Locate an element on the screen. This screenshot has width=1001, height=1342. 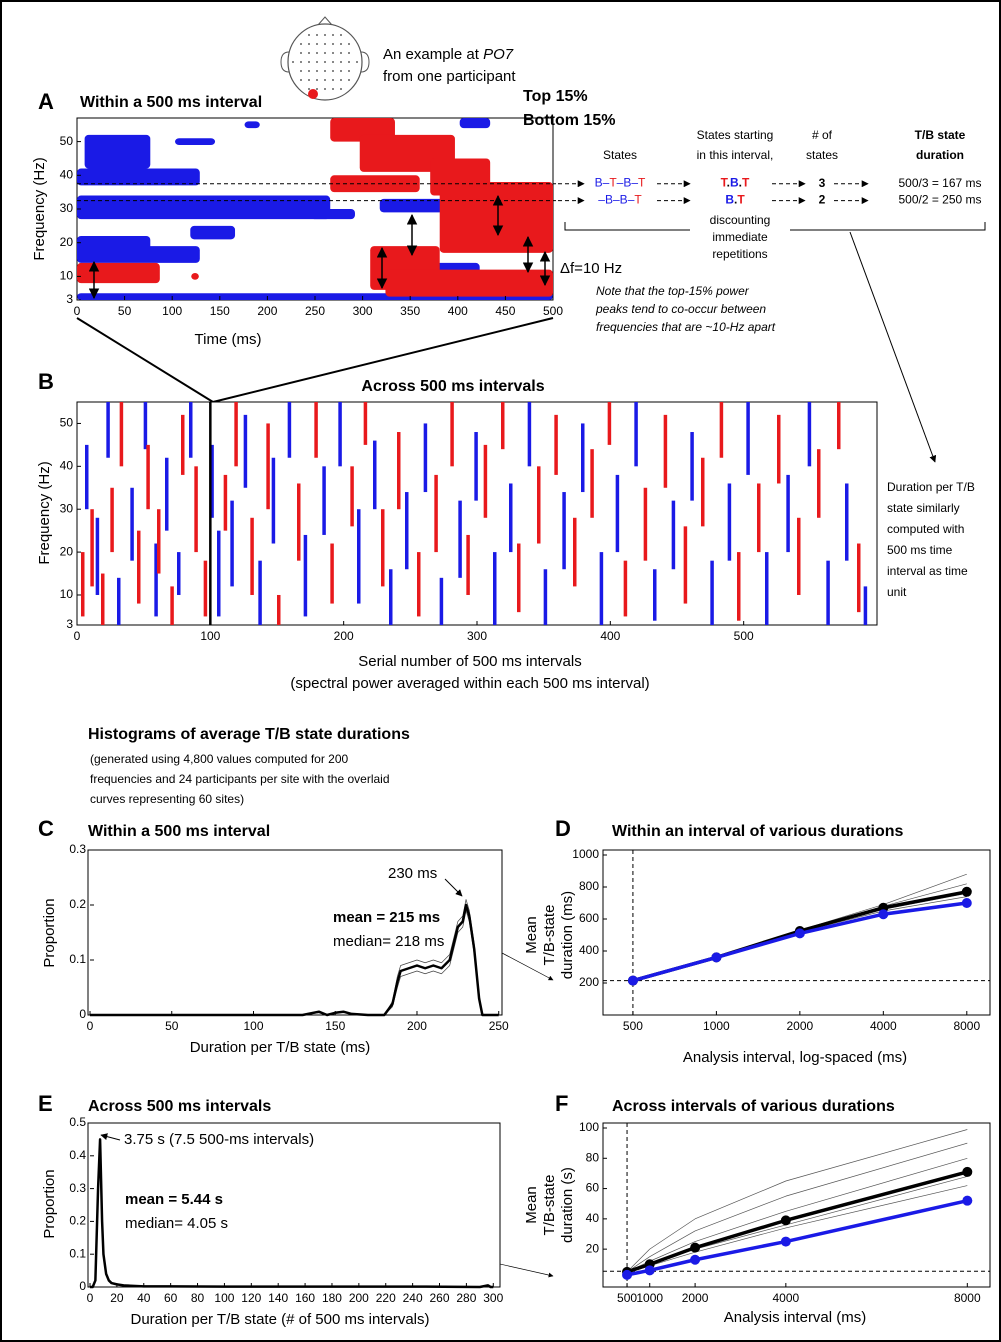
y-tick-label: 40 is located at coordinates (67, 174).